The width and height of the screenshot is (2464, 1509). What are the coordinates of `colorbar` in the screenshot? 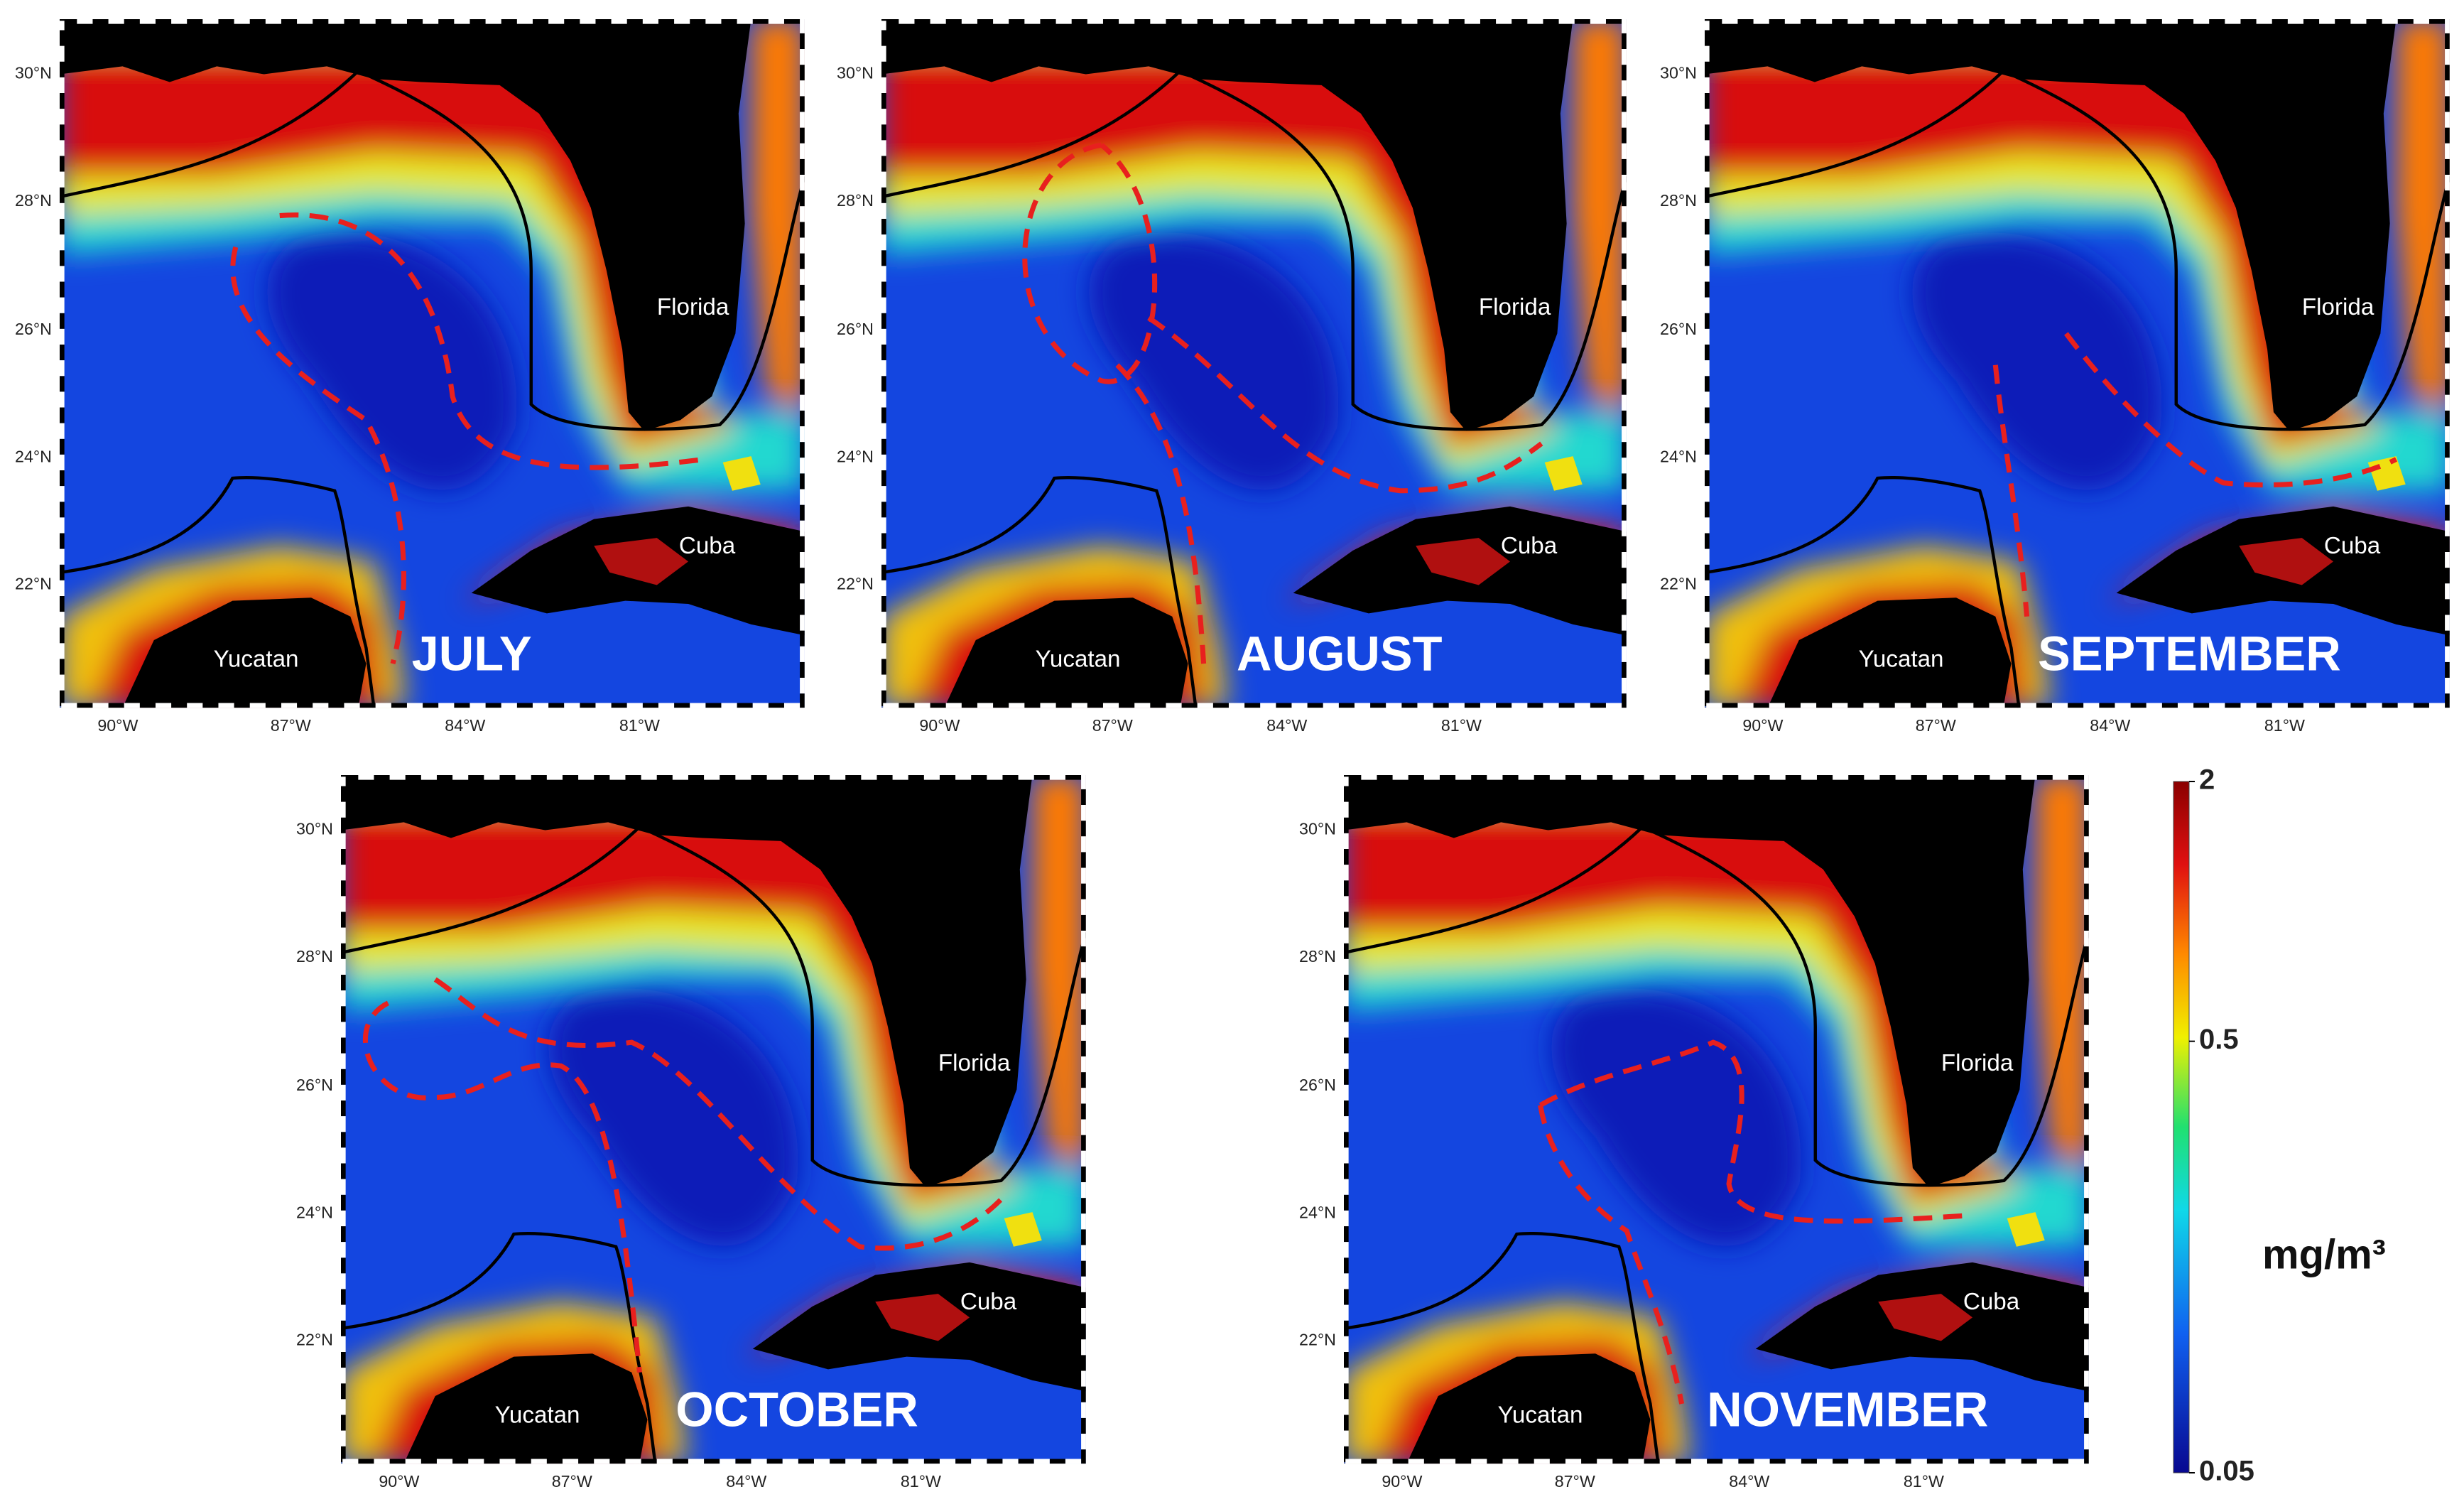 It's located at (2181, 1127).